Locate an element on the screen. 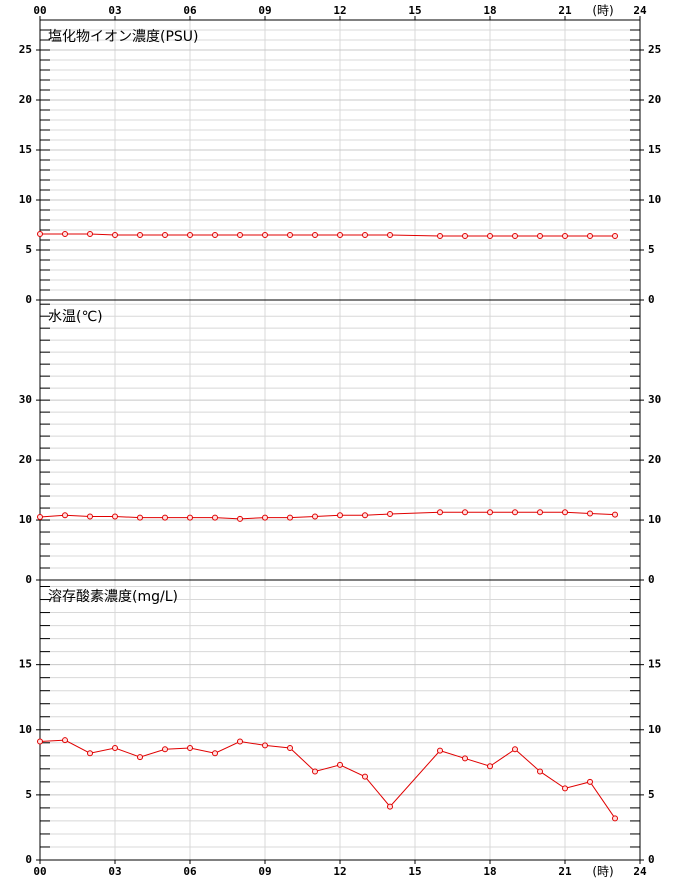 This screenshot has width=680, height=880. x-tick-label: 00 is located at coordinates (39, 871).